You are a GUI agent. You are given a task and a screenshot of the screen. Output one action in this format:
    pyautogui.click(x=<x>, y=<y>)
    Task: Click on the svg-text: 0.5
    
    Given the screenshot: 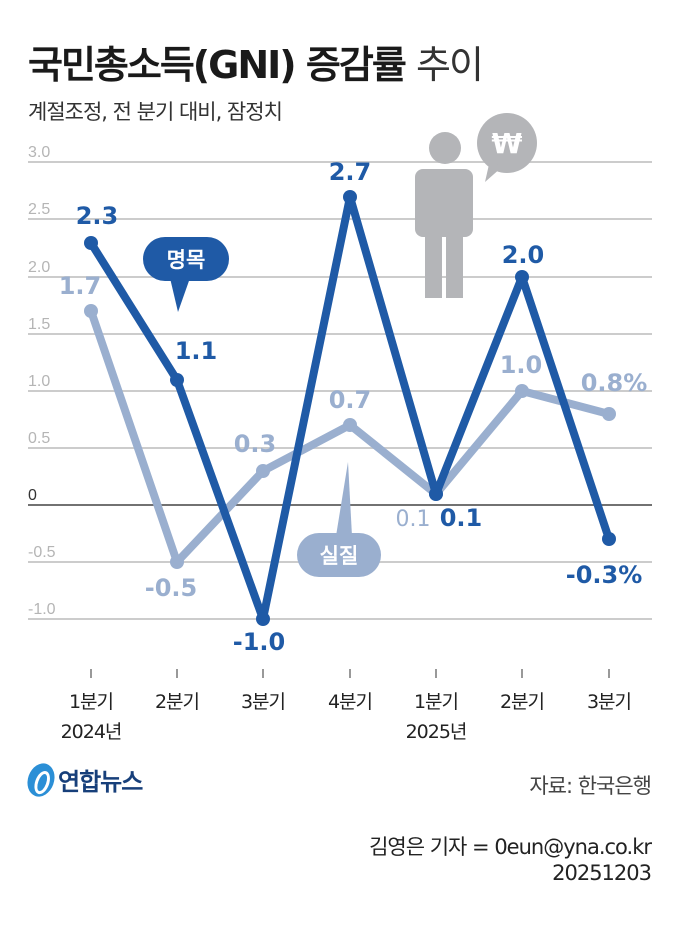 What is the action you would take?
    pyautogui.click(x=39, y=438)
    